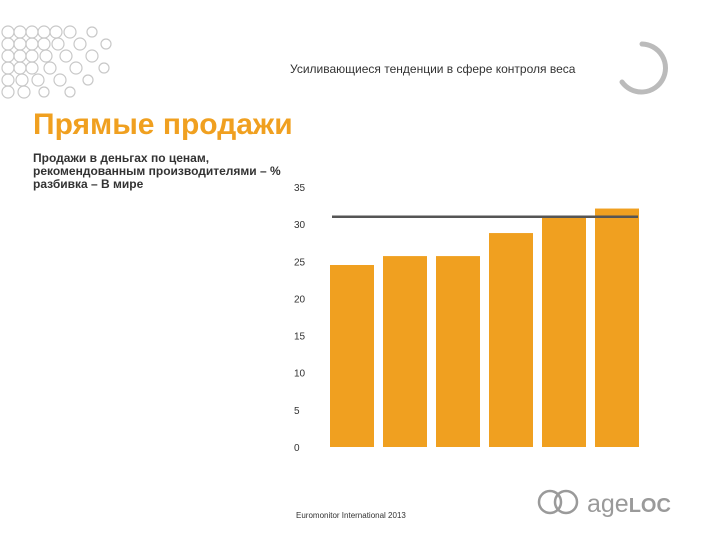 The height and width of the screenshot is (540, 720). What do you see at coordinates (558, 502) in the screenshot?
I see `ageloc-circles-icon` at bounding box center [558, 502].